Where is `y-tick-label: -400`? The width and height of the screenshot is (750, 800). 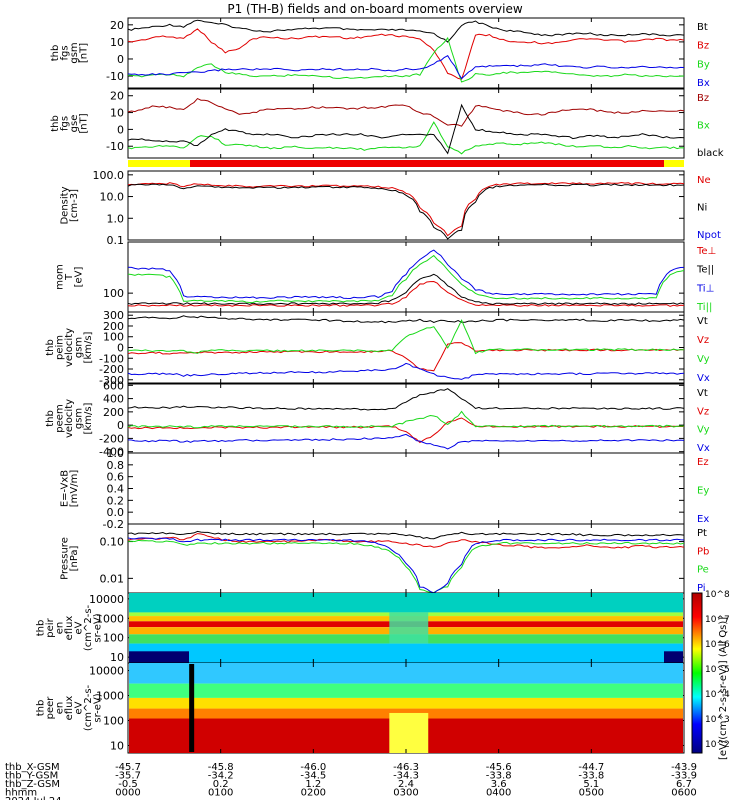 y-tick-label: -400 is located at coordinates (111, 452).